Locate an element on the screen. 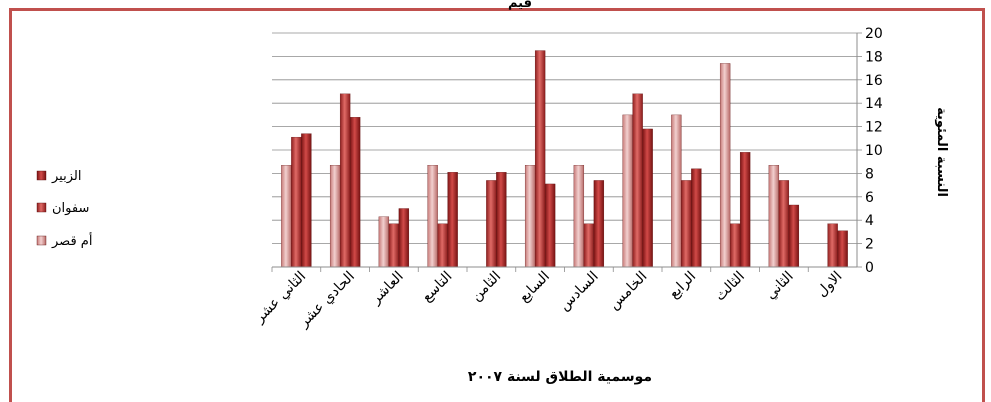 Image resolution: width=991 pixels, height=402 pixels. legend-label: الزبير is located at coordinates (66, 176).